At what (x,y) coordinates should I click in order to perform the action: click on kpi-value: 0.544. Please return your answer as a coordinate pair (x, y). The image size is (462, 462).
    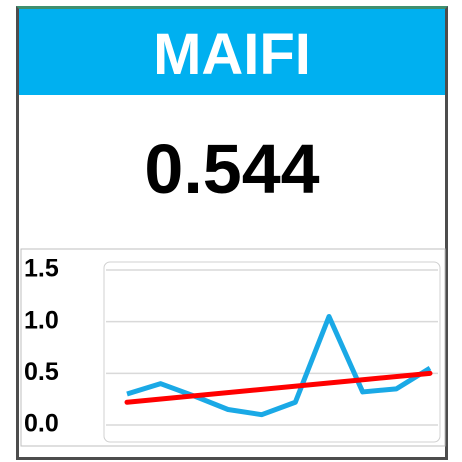
    Looking at the image, I should click on (232, 169).